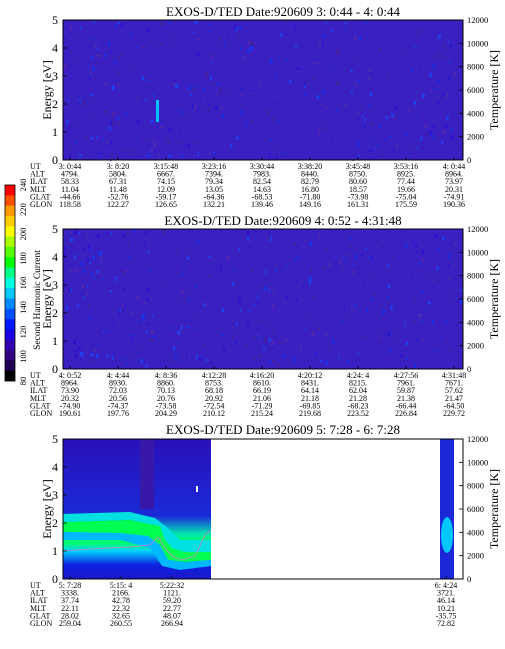 The width and height of the screenshot is (505, 649). What do you see at coordinates (262, 405) in the screenshot?
I see `ephemeris-value: -71.29` at bounding box center [262, 405].